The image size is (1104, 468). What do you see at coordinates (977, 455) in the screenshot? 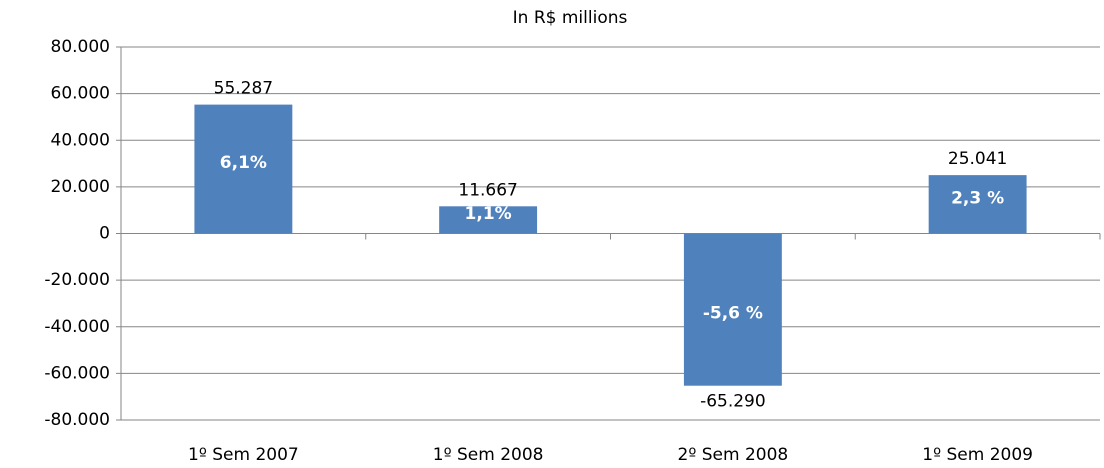
I see `x-tick-label: 1º Sem 2009` at bounding box center [977, 455].